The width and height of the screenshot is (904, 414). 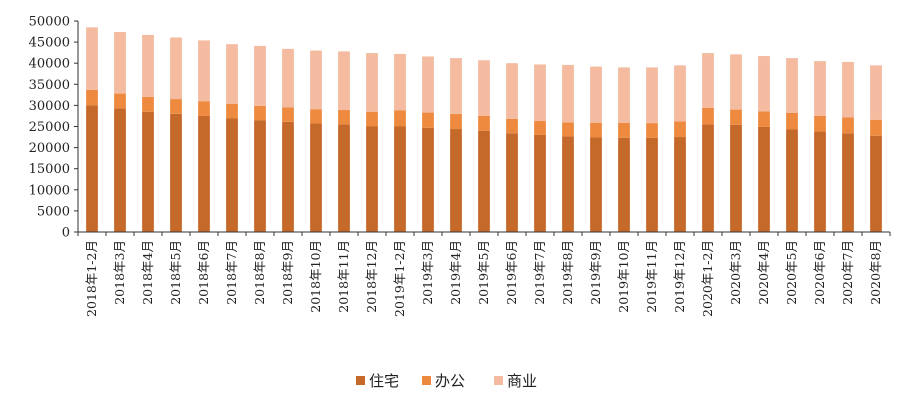 I want to click on legend-label-0: 住宅, so click(x=384, y=381).